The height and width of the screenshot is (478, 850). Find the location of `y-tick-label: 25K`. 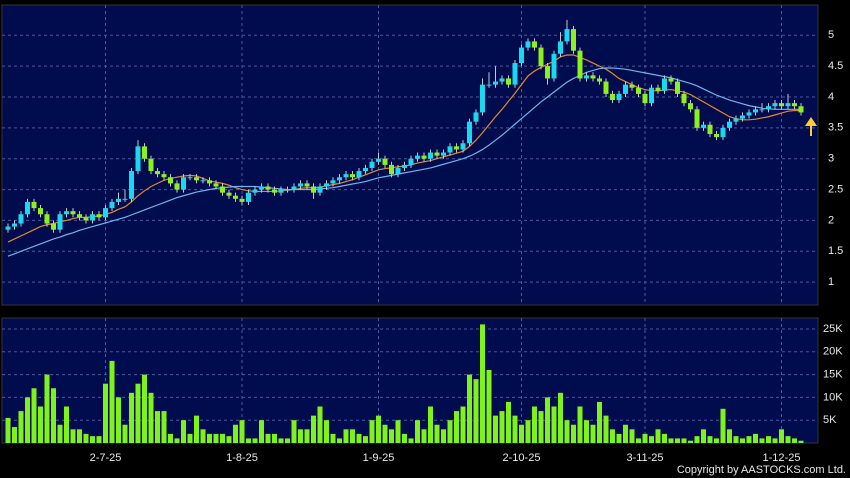

y-tick-label: 25K is located at coordinates (833, 329).